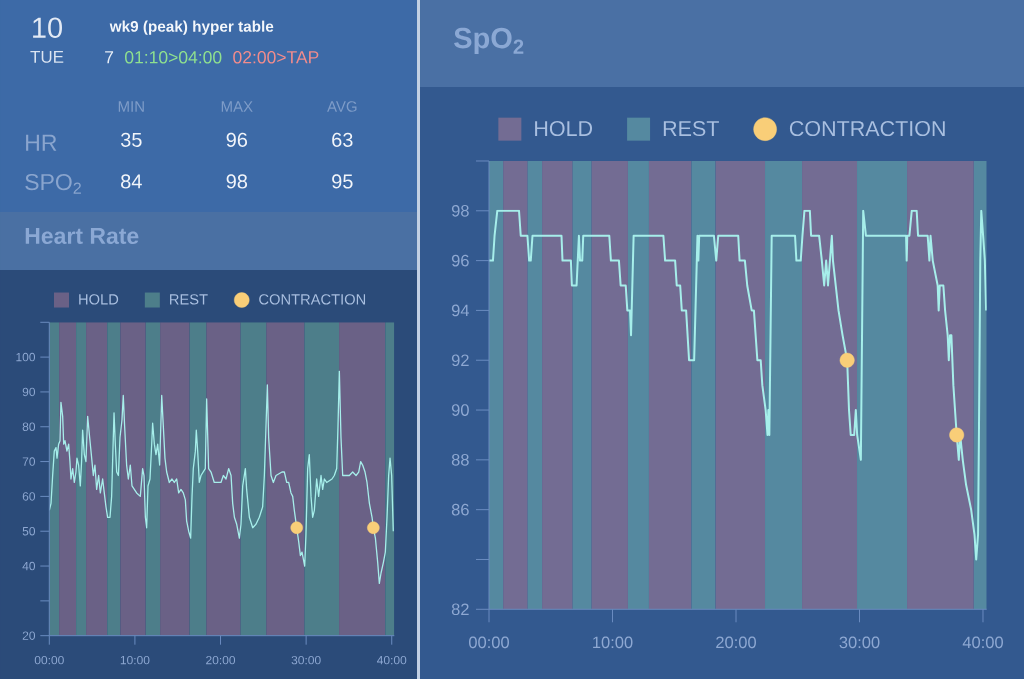  Describe the element at coordinates (47, 56) in the screenshot. I see `text: TUE` at that location.